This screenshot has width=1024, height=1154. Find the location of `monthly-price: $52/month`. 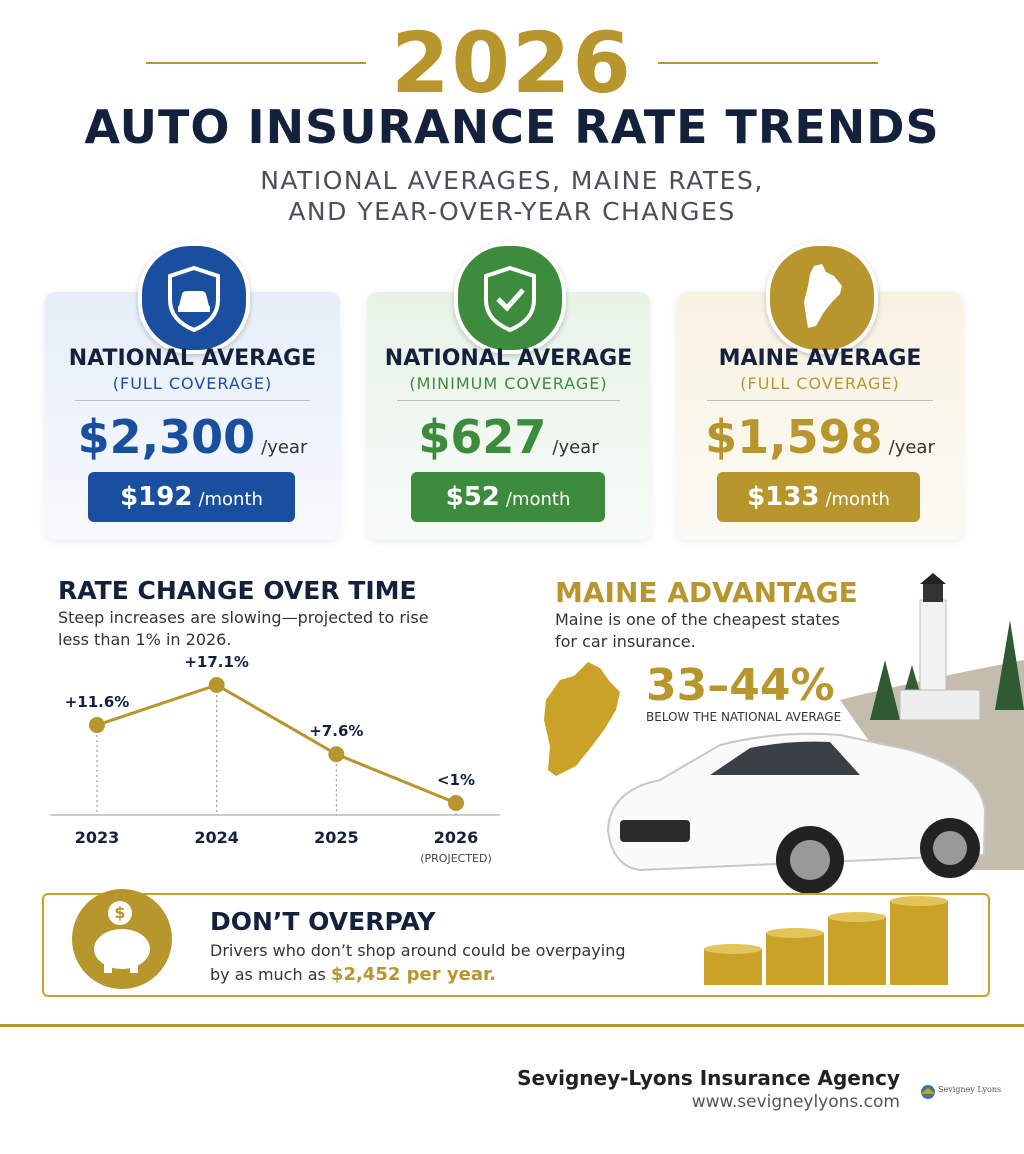

monthly-price: $52/month is located at coordinates (508, 497).